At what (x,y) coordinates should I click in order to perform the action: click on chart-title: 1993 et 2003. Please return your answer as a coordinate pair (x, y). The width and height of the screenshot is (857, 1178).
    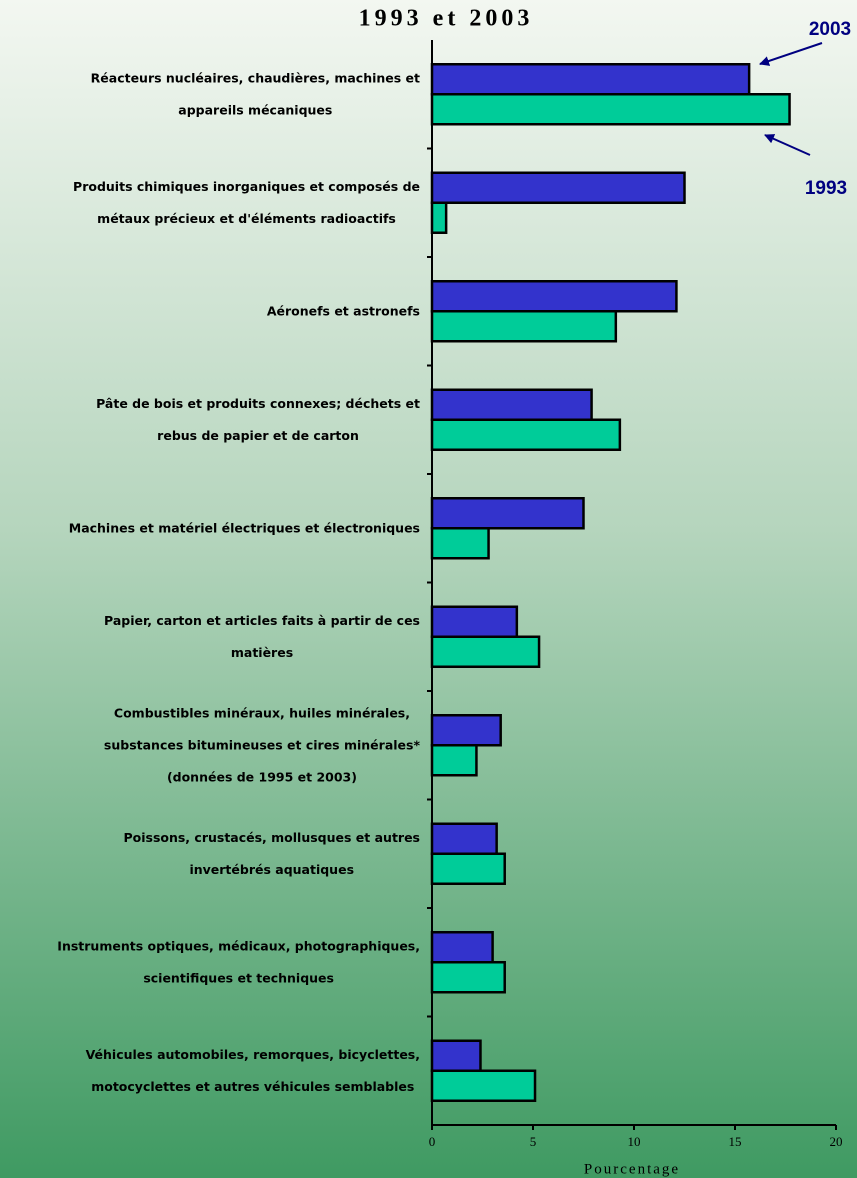
    Looking at the image, I should click on (446, 19).